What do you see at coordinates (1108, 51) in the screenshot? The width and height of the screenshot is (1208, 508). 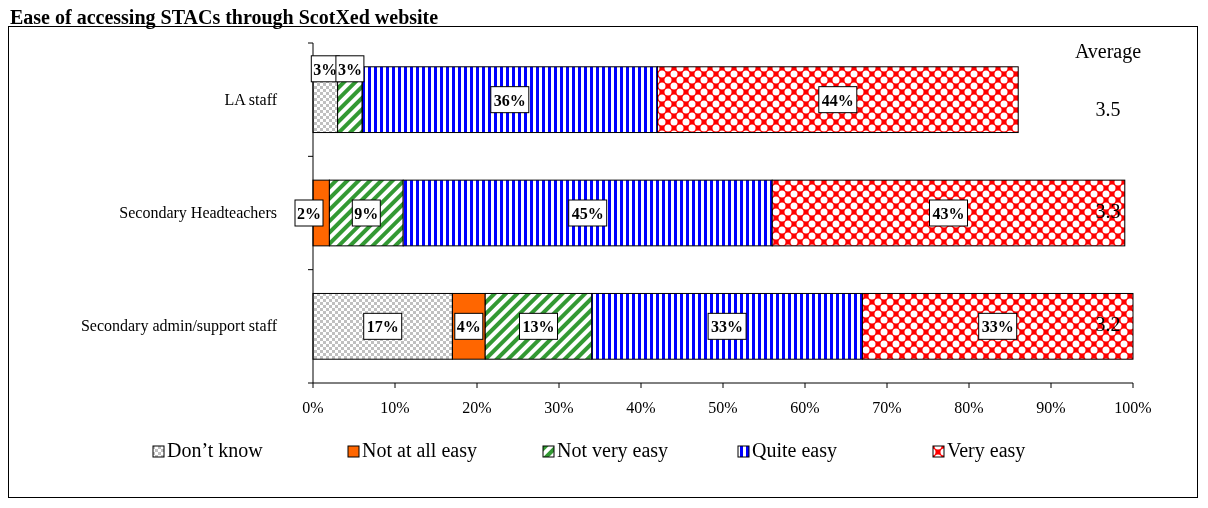 I see `annotation: Average` at bounding box center [1108, 51].